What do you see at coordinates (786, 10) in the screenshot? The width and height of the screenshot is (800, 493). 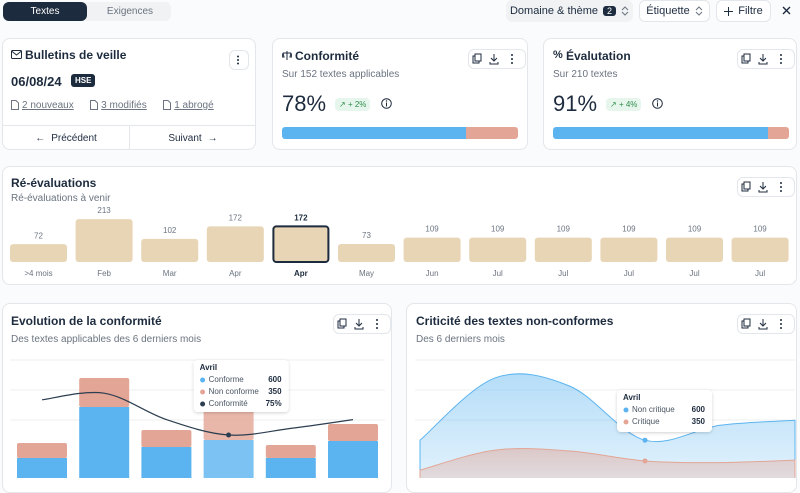 I see `close-icon` at bounding box center [786, 10].